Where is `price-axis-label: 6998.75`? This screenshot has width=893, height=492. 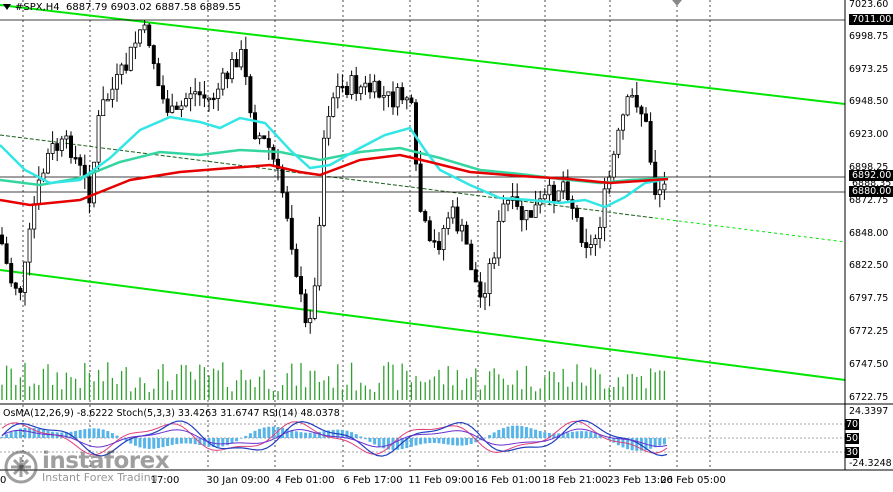
price-axis-label: 6998.75 is located at coordinates (869, 36).